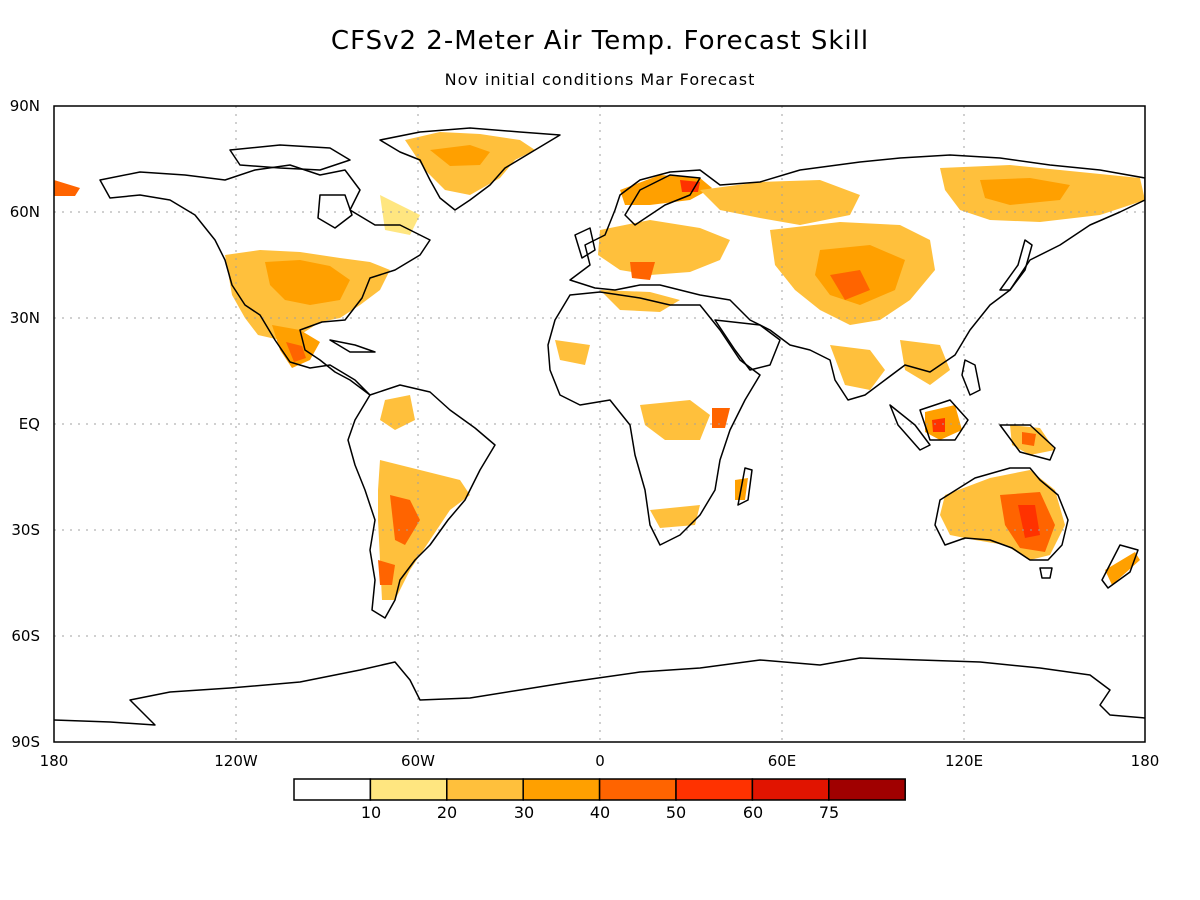 Image resolution: width=1200 pixels, height=900 pixels. I want to click on lon-label-60e: 60E, so click(782, 761).